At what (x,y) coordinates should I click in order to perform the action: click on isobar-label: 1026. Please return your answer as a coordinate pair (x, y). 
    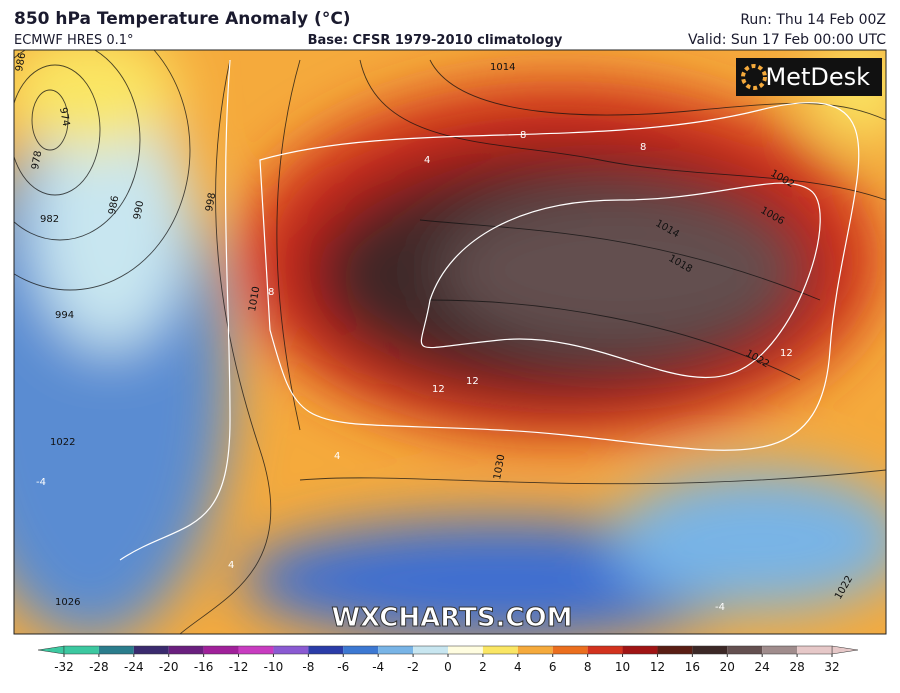
    Looking at the image, I should click on (67, 602).